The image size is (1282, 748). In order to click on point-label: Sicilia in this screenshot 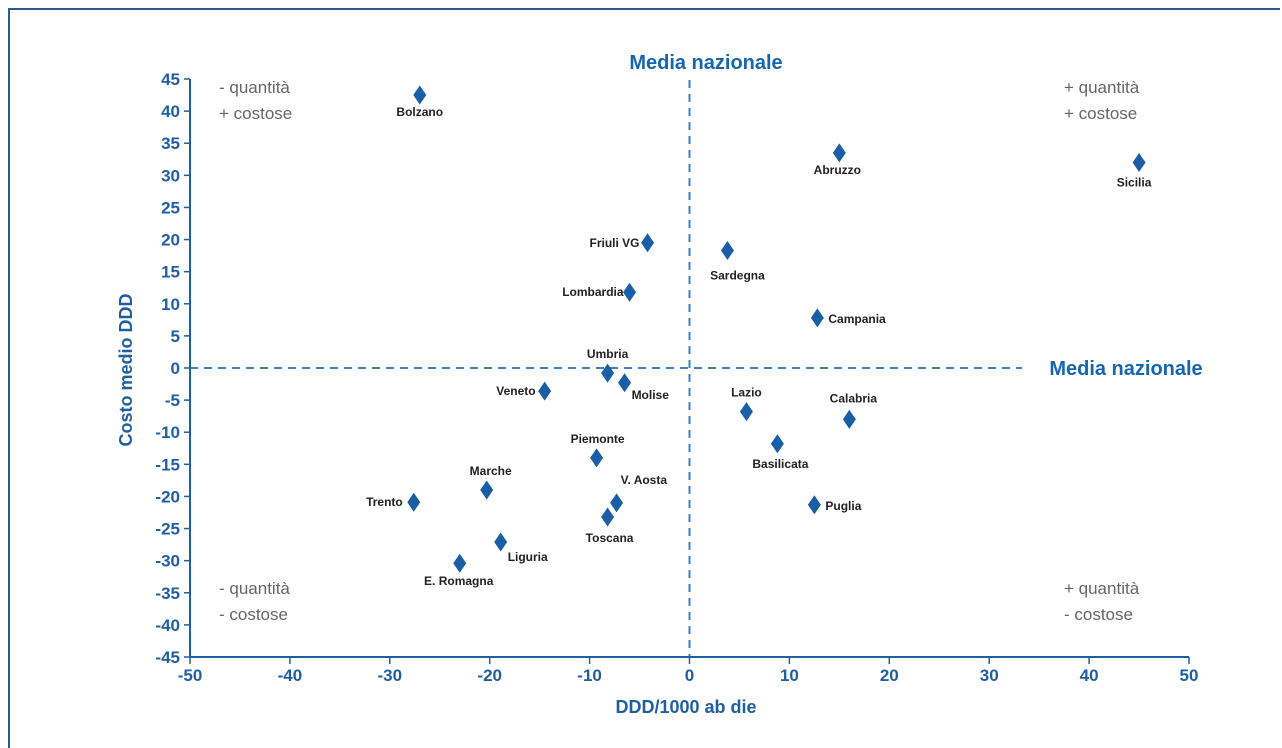, I will do `click(1134, 182)`.